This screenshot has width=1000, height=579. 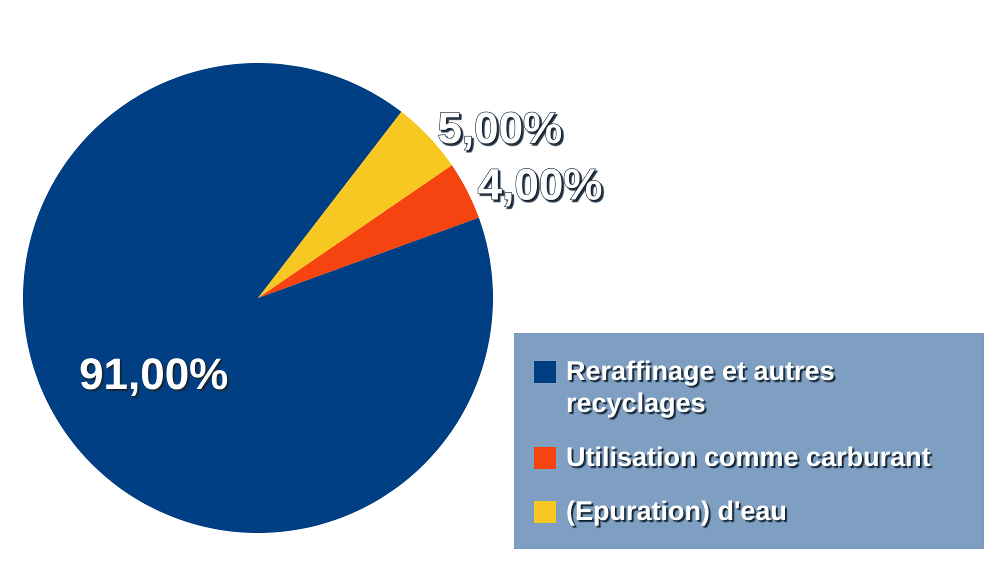 I want to click on pie-slice, so click(x=368, y=231).